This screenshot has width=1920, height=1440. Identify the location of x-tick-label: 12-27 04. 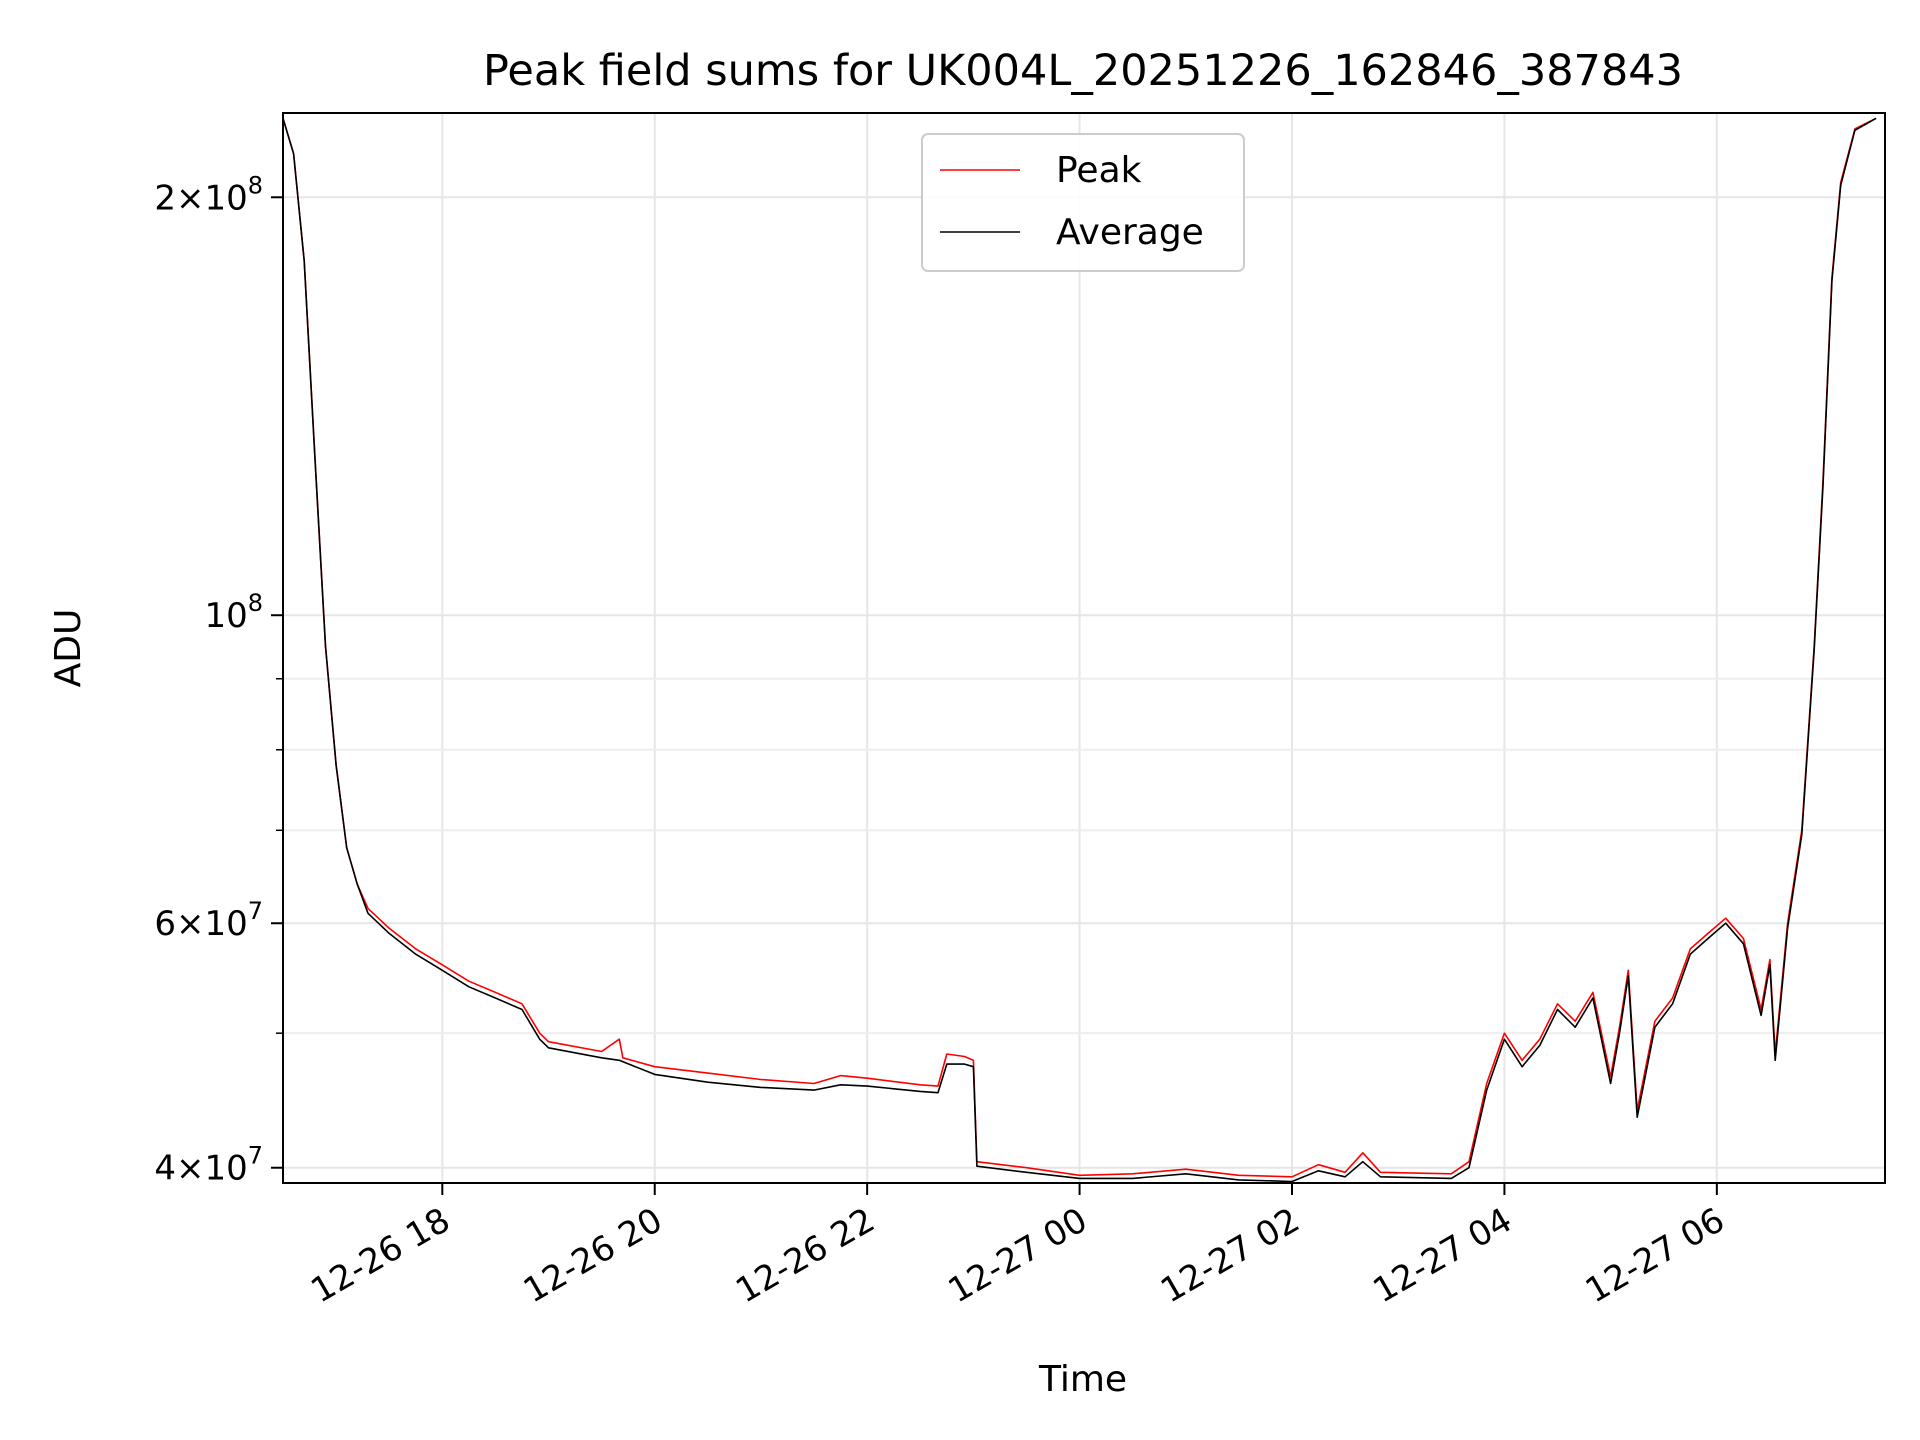
(1443, 1255).